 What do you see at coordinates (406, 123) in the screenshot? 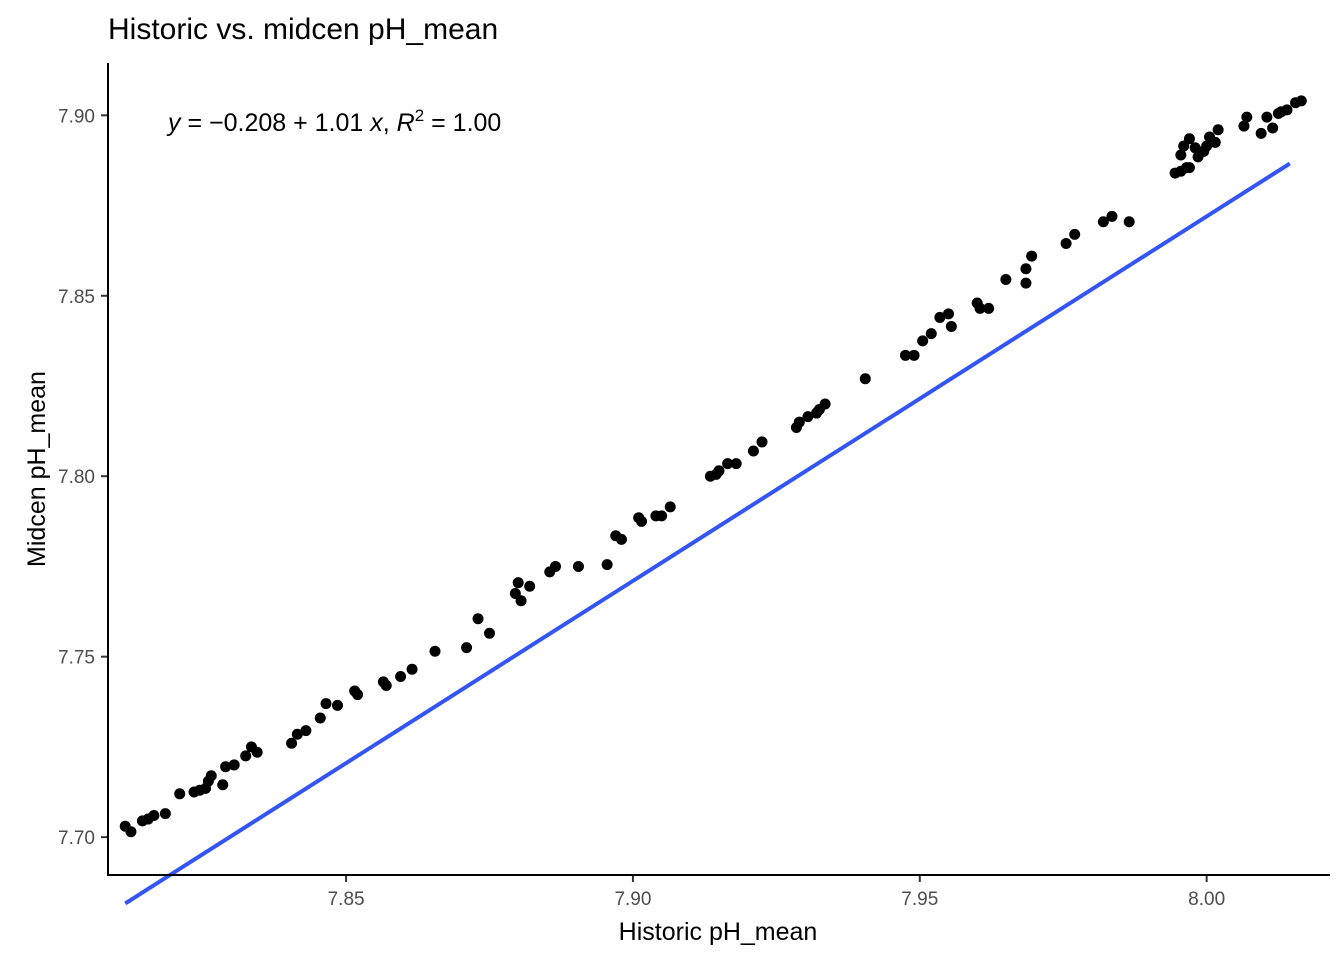
I see `annotation-r: R` at bounding box center [406, 123].